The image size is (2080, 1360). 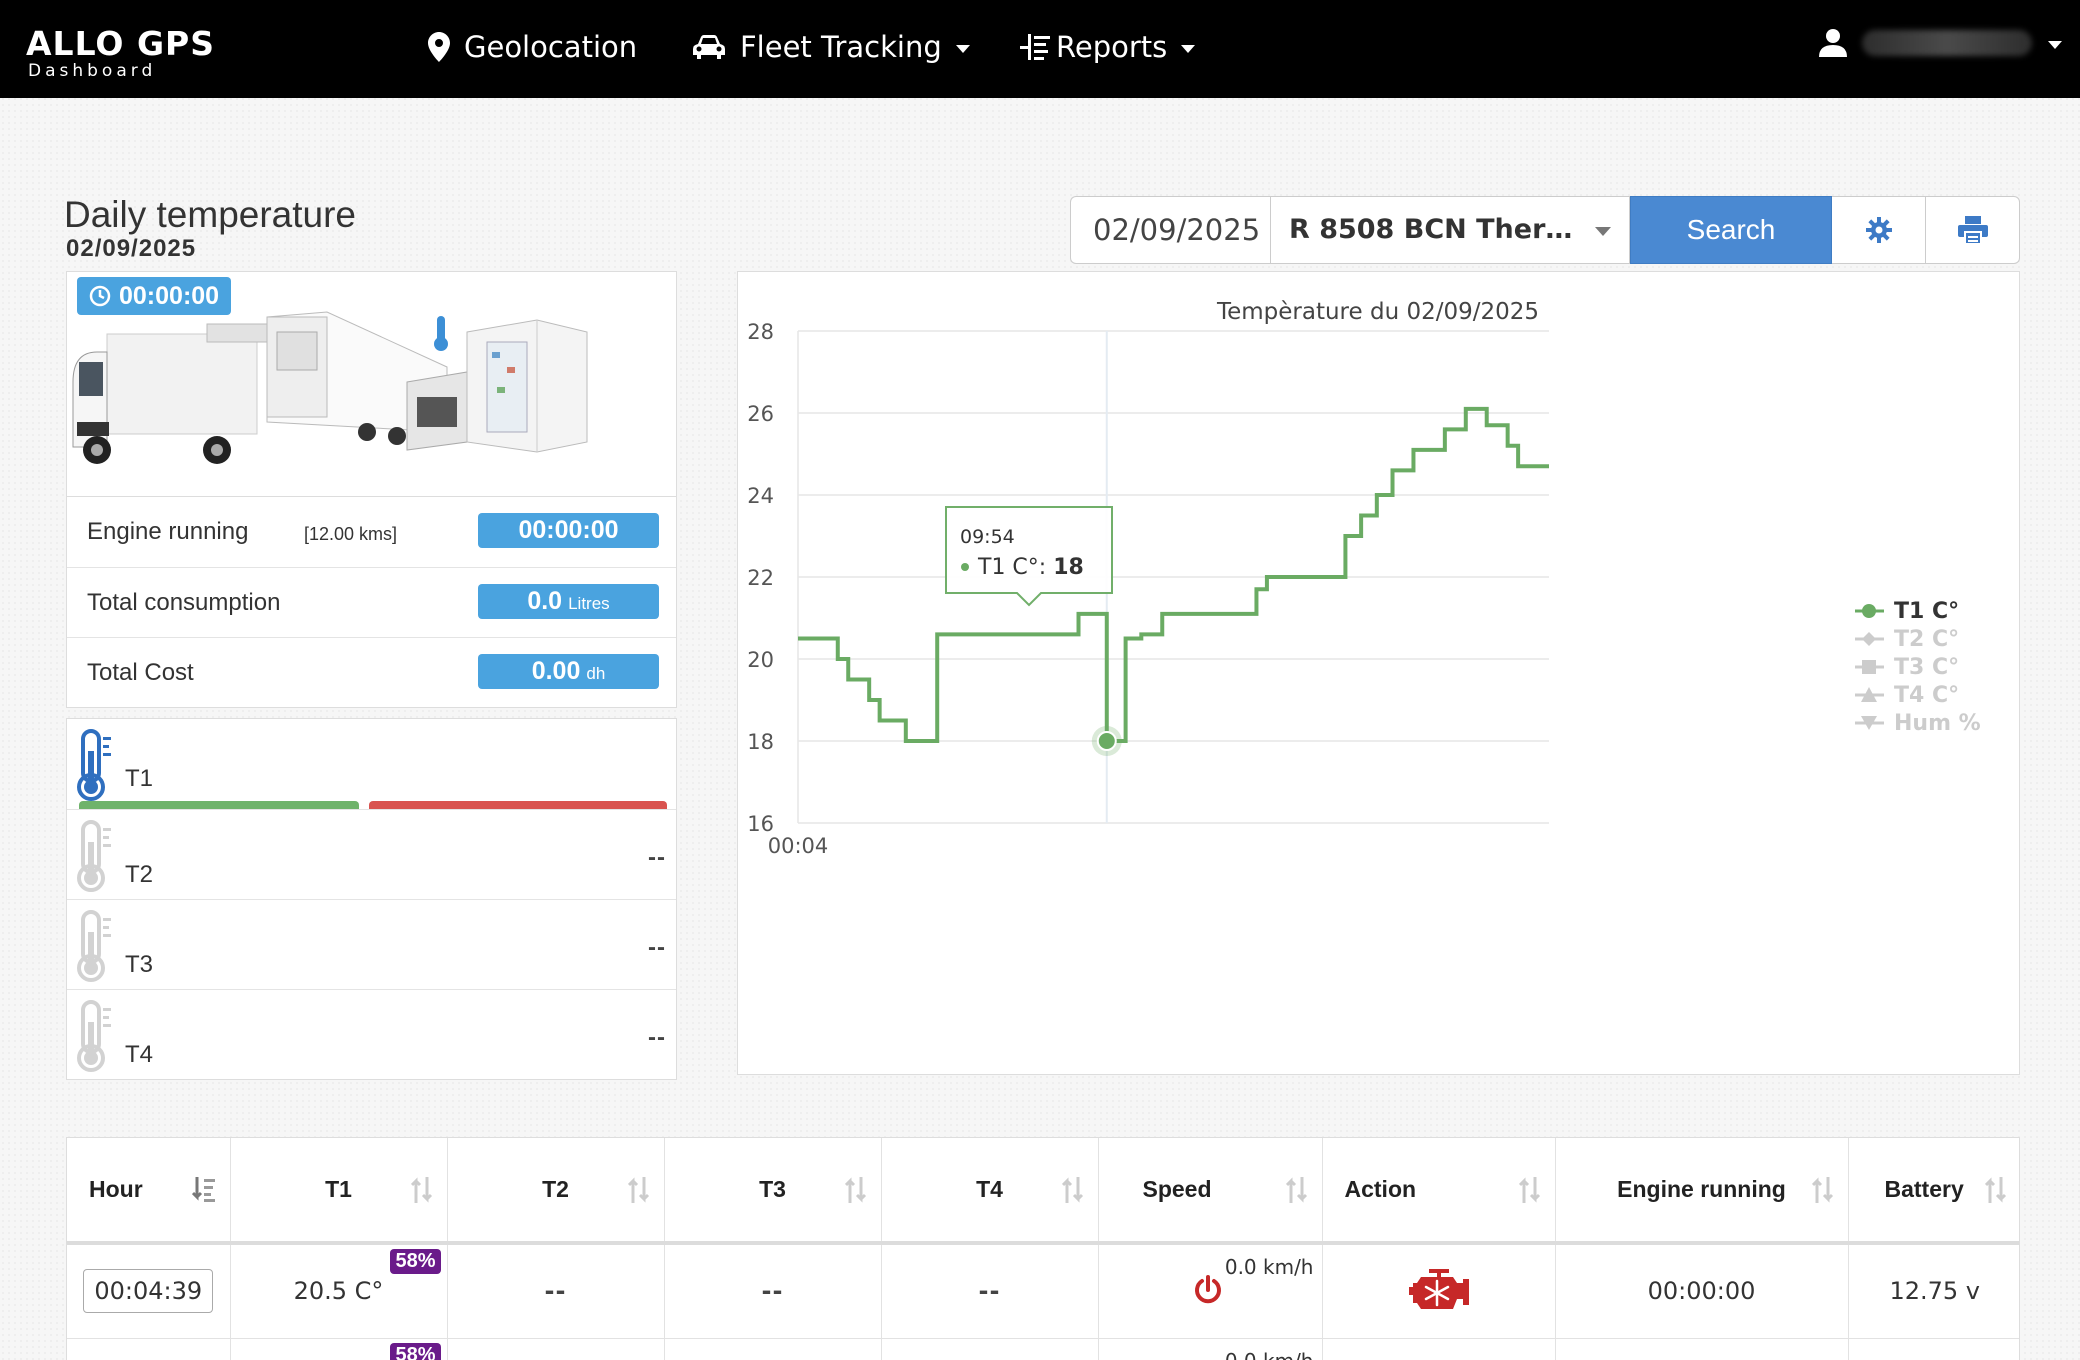 I want to click on stat-label: Total Cost, so click(x=140, y=672).